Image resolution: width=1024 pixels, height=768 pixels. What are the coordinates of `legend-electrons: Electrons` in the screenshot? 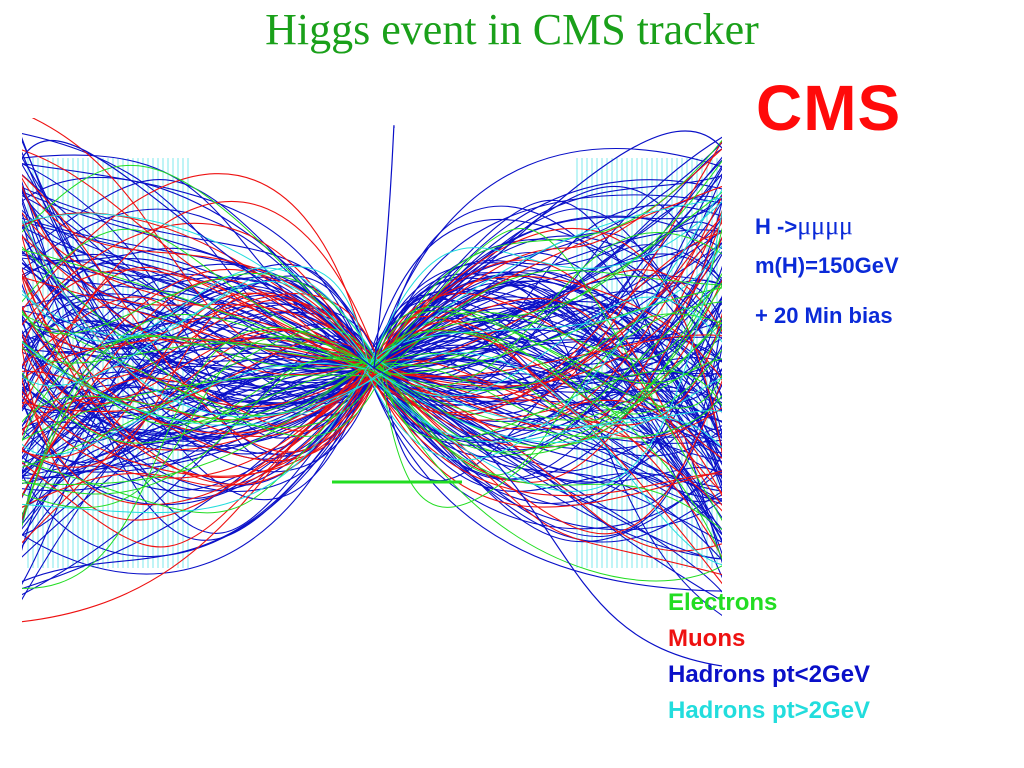 It's located at (723, 602).